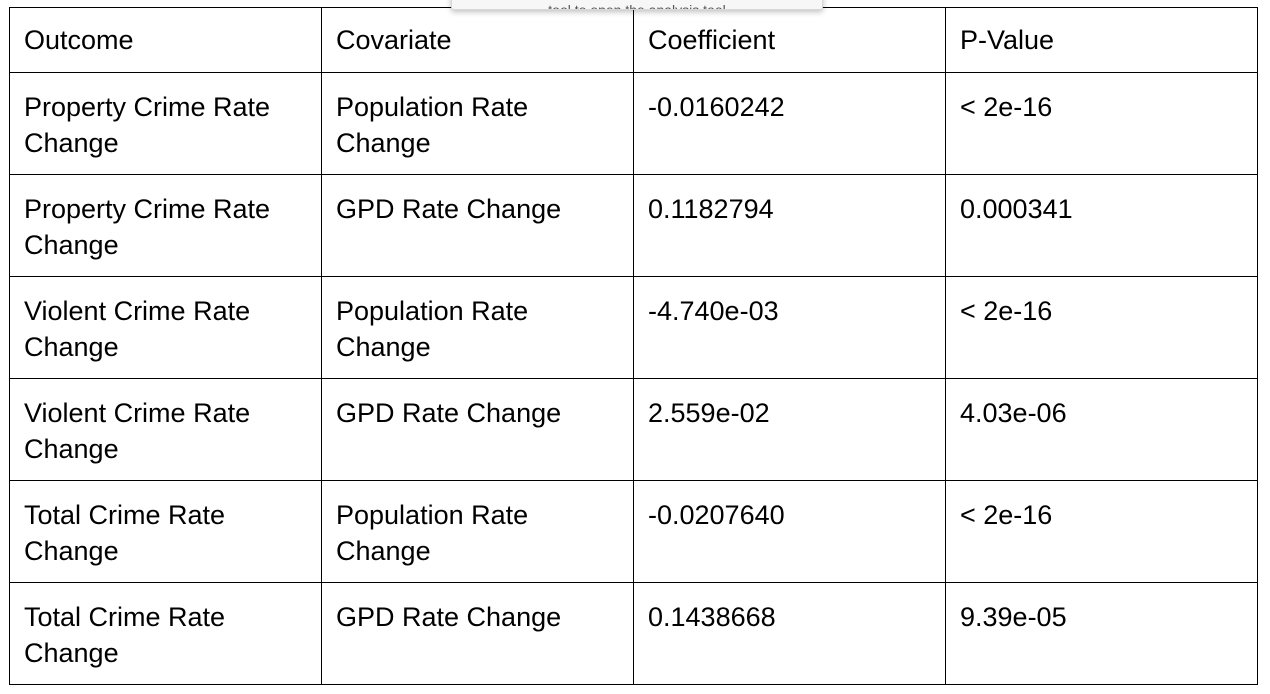 This screenshot has height=694, width=1270. I want to click on header-p-value: P-Value, so click(1101, 40).